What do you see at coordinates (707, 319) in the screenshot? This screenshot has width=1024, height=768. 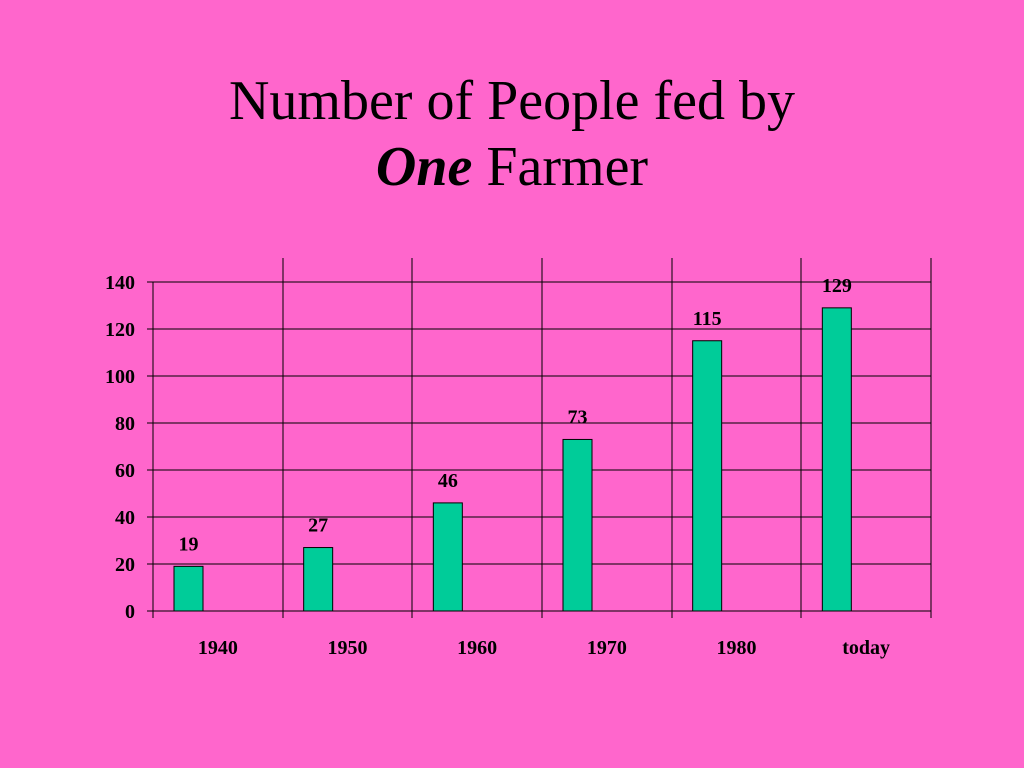 I see `data-label: 115` at bounding box center [707, 319].